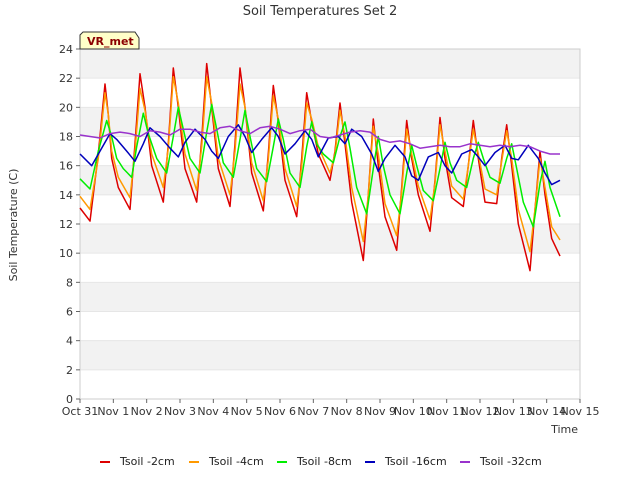 The height and width of the screenshot is (480, 640). I want to click on x-tick-label: Nov 2, so click(147, 411).